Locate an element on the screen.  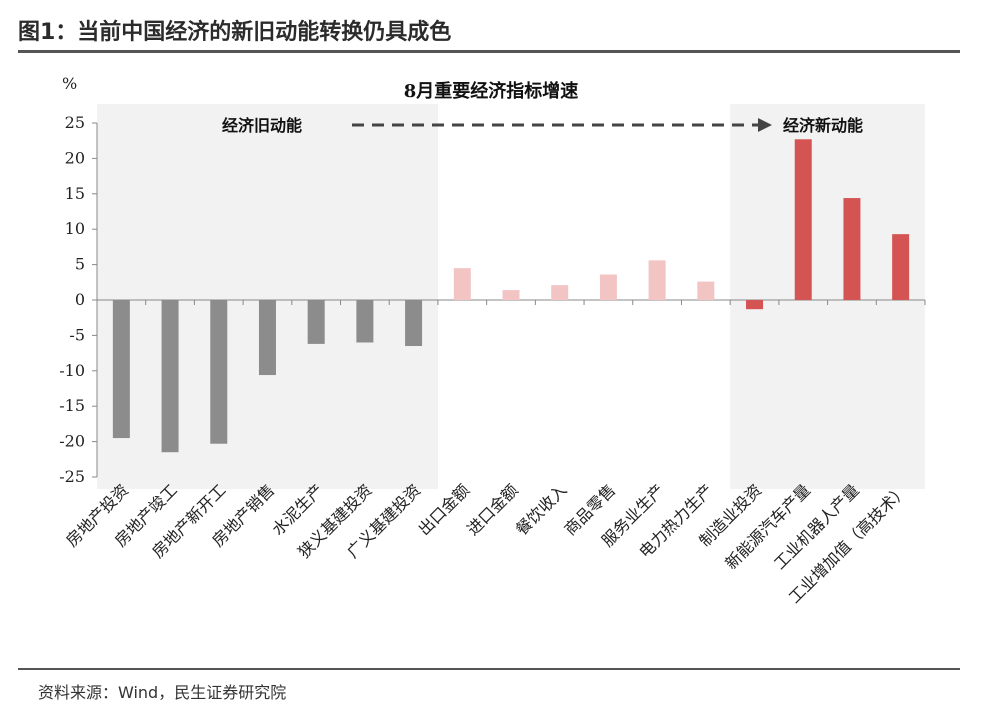
y-tick-label: 10 is located at coordinates (75, 228).